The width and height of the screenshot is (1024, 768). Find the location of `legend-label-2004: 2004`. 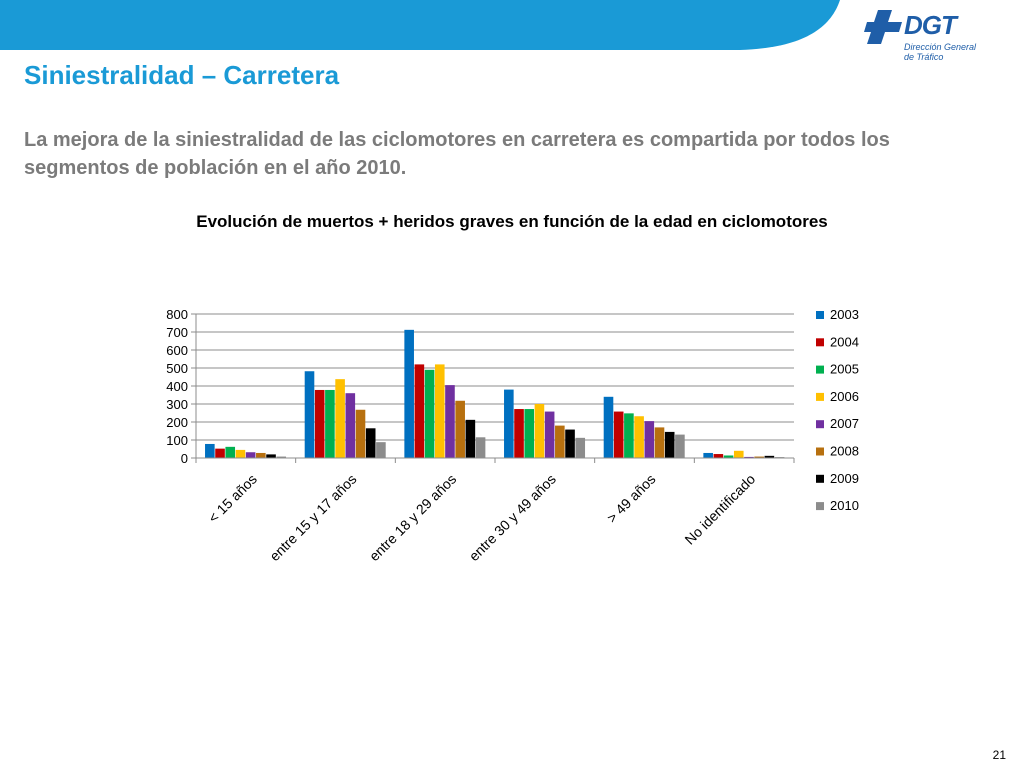

legend-label-2004: 2004 is located at coordinates (844, 341).